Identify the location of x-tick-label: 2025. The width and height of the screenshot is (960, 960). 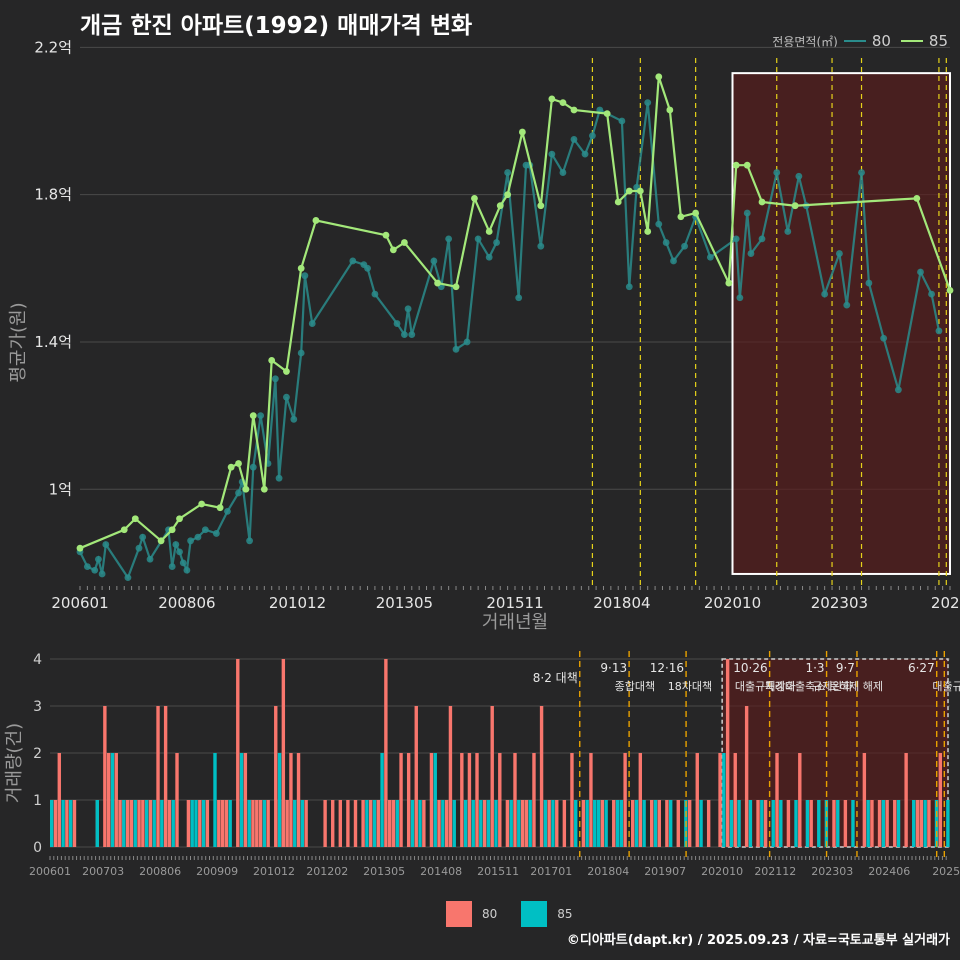
(945, 603).